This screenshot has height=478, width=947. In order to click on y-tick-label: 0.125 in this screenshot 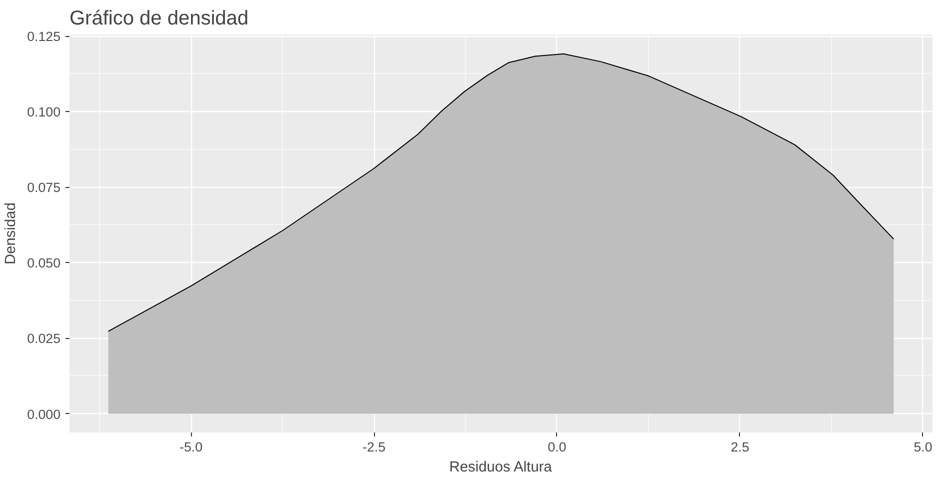, I will do `click(44, 36)`.